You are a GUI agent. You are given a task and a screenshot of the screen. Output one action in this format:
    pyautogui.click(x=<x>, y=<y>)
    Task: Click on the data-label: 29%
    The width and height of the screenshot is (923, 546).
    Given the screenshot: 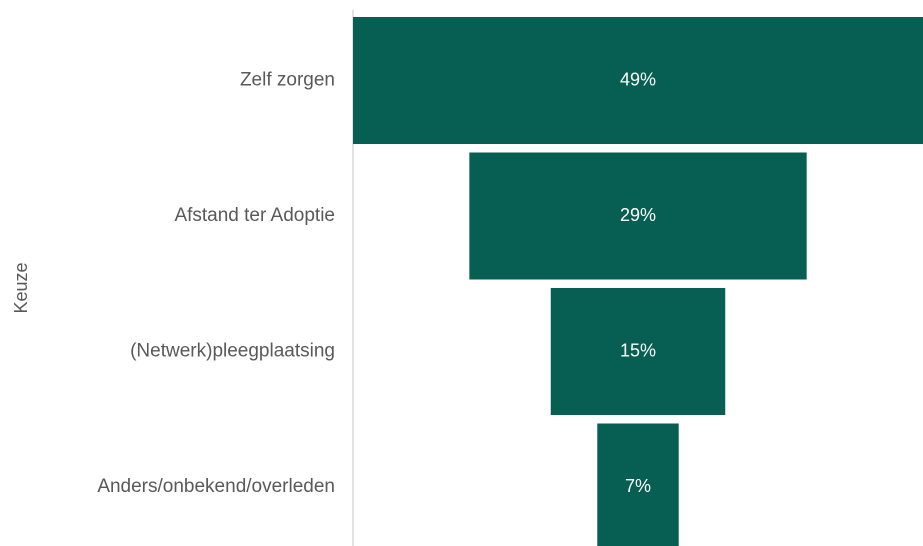 What is the action you would take?
    pyautogui.click(x=638, y=215)
    